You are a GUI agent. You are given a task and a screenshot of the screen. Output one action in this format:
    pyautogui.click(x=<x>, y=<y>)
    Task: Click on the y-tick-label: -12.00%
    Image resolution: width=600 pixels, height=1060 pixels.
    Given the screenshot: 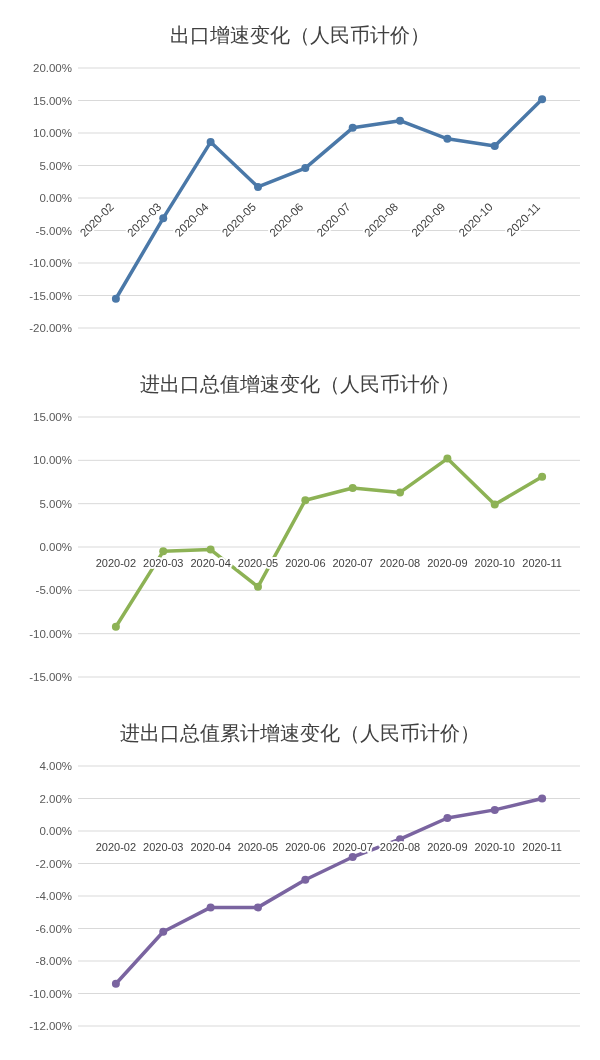 What is the action you would take?
    pyautogui.click(x=50, y=1026)
    